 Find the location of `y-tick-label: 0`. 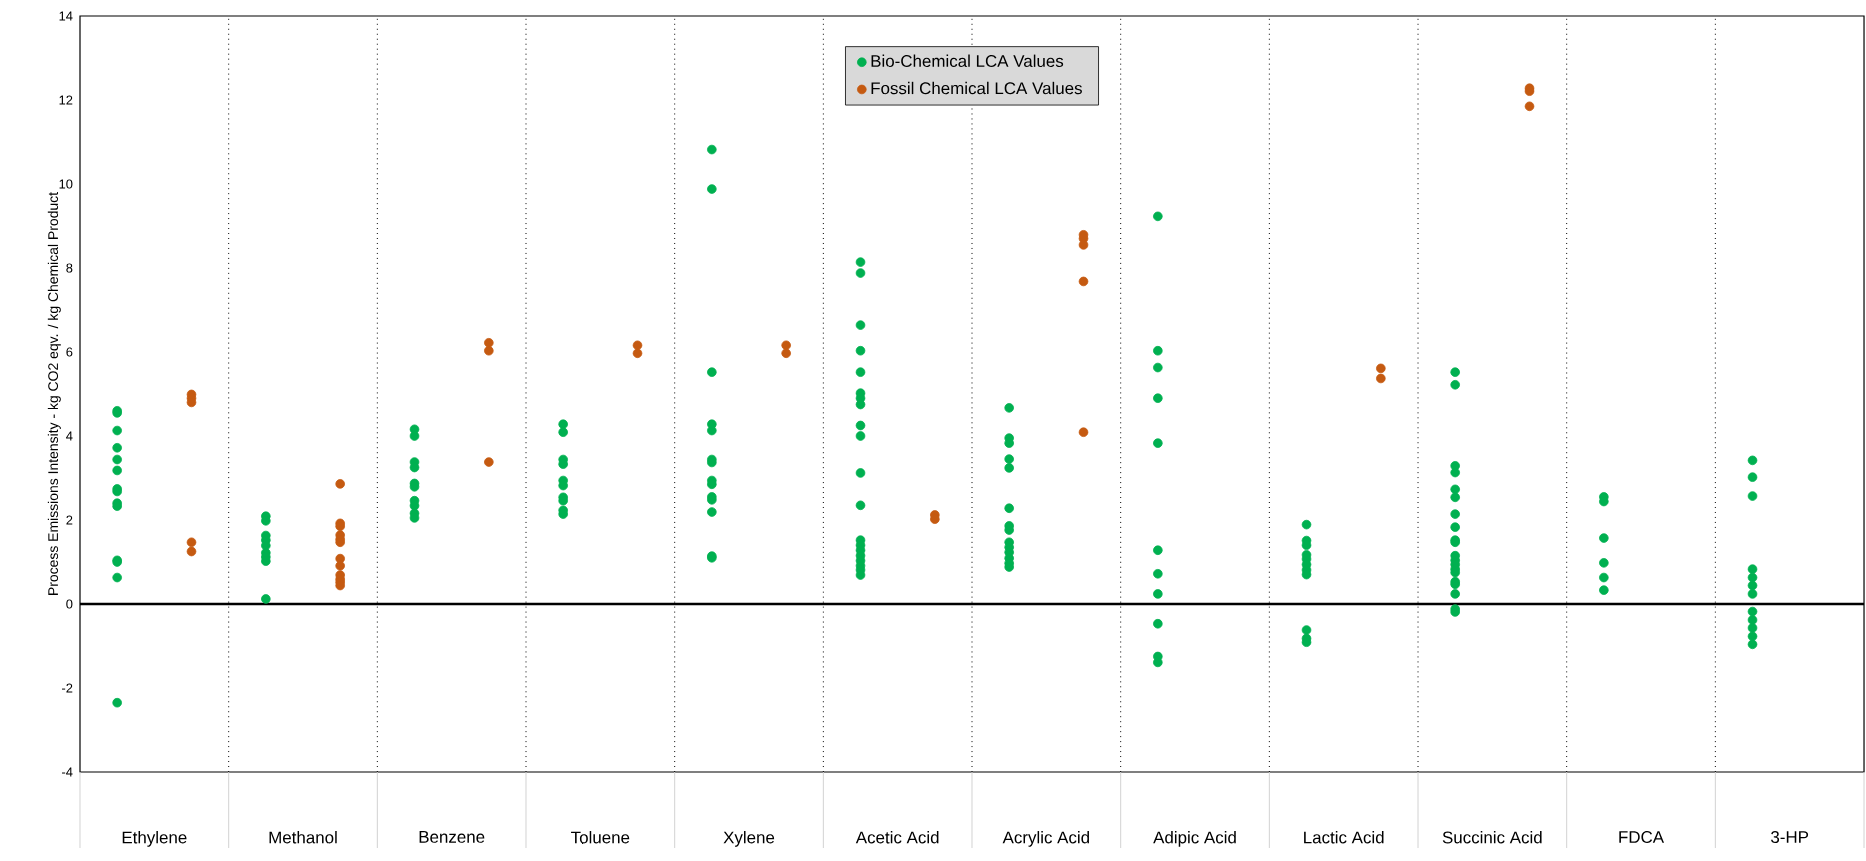

y-tick-label: 0 is located at coordinates (69, 604).